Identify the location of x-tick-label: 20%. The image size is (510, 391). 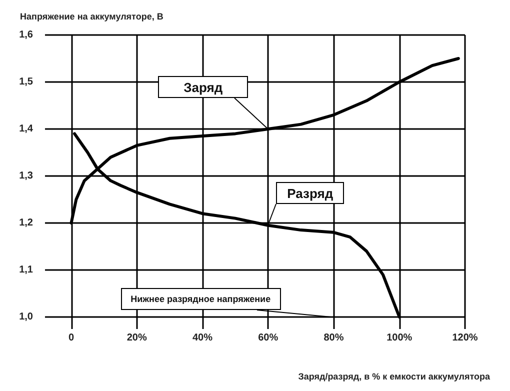
(136, 338).